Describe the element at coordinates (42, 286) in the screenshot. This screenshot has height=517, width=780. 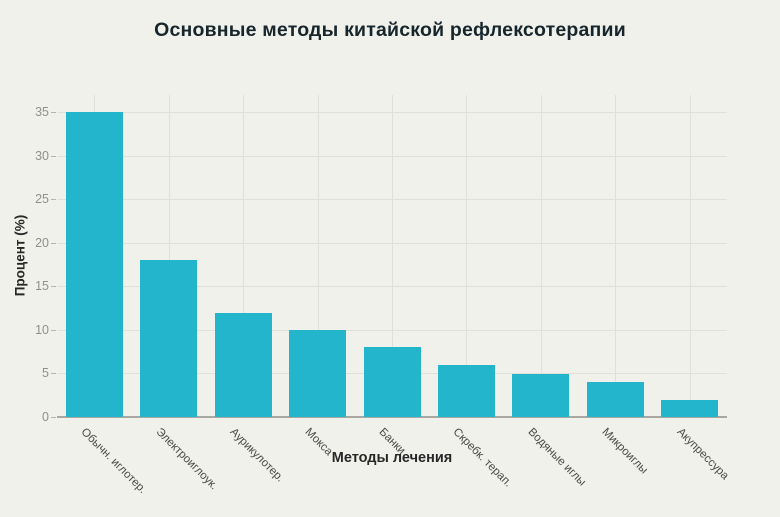
I see `y-tick-label: 15` at that location.